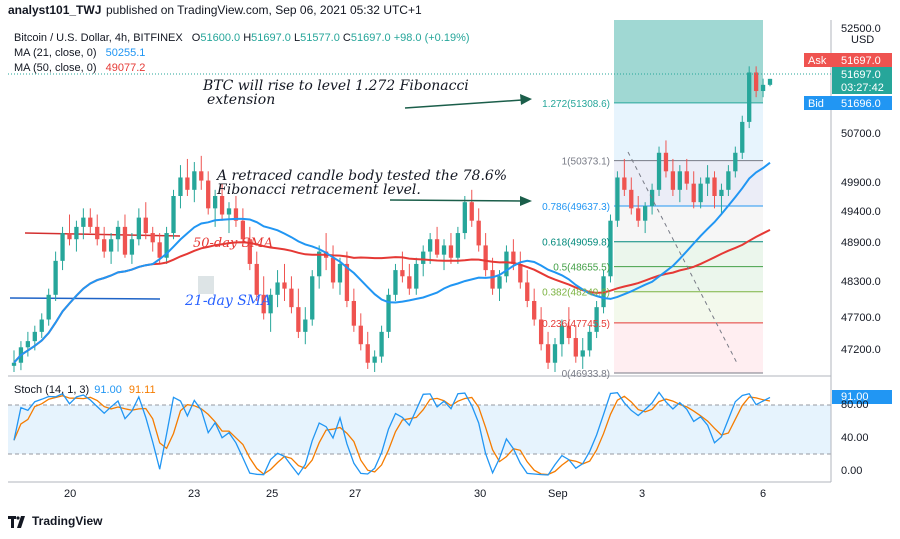  Describe the element at coordinates (576, 293) in the screenshot. I see `fib-level-label: 0.382(48249.6)` at that location.